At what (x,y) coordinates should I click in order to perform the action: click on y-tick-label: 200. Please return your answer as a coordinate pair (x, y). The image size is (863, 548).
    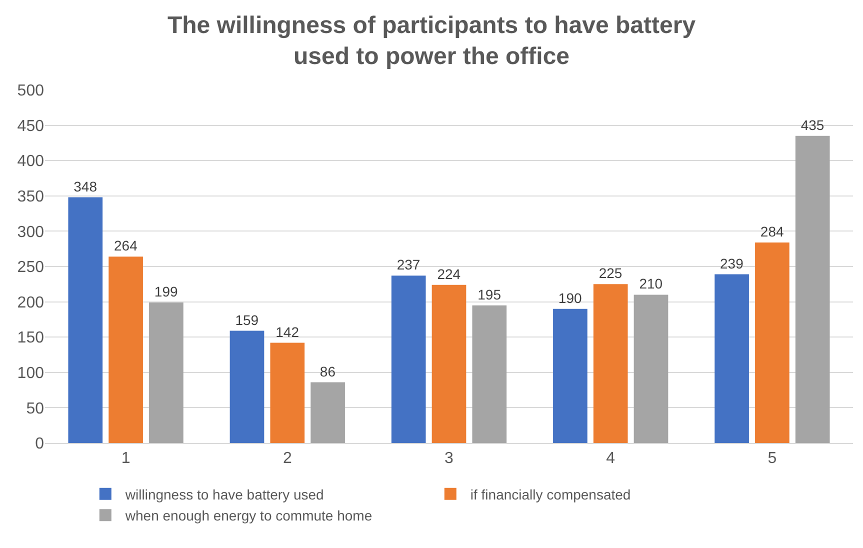
    Looking at the image, I should click on (30, 303).